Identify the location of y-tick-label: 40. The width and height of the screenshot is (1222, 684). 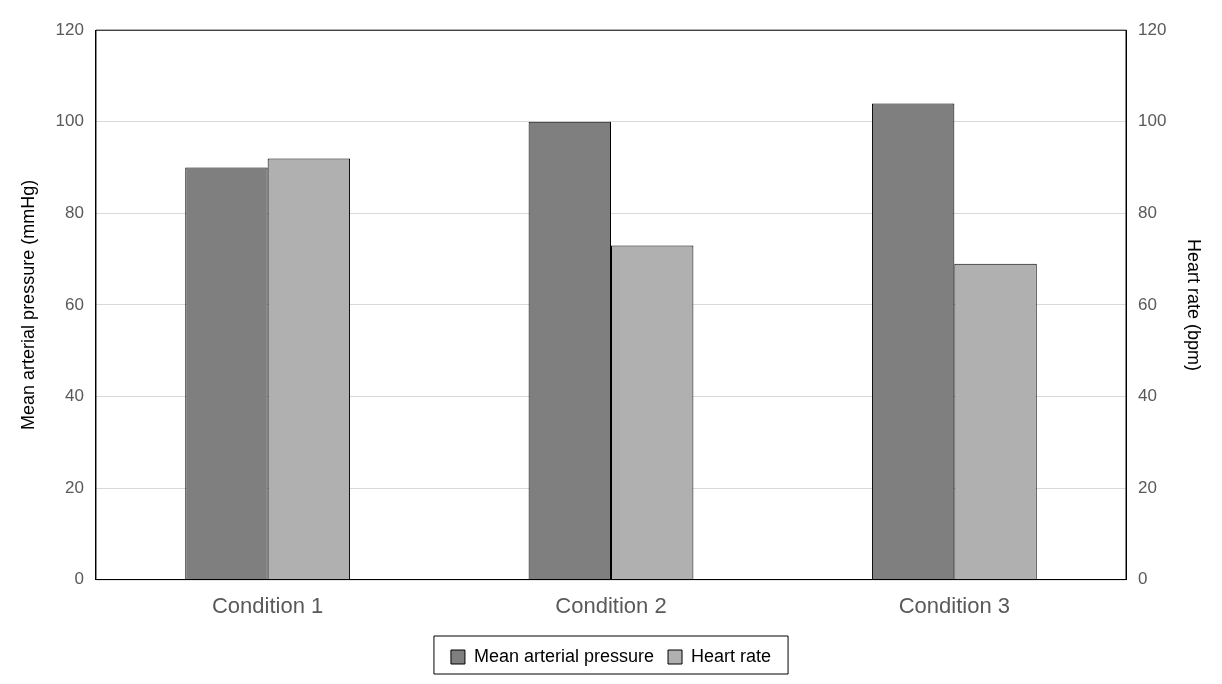
(74, 396).